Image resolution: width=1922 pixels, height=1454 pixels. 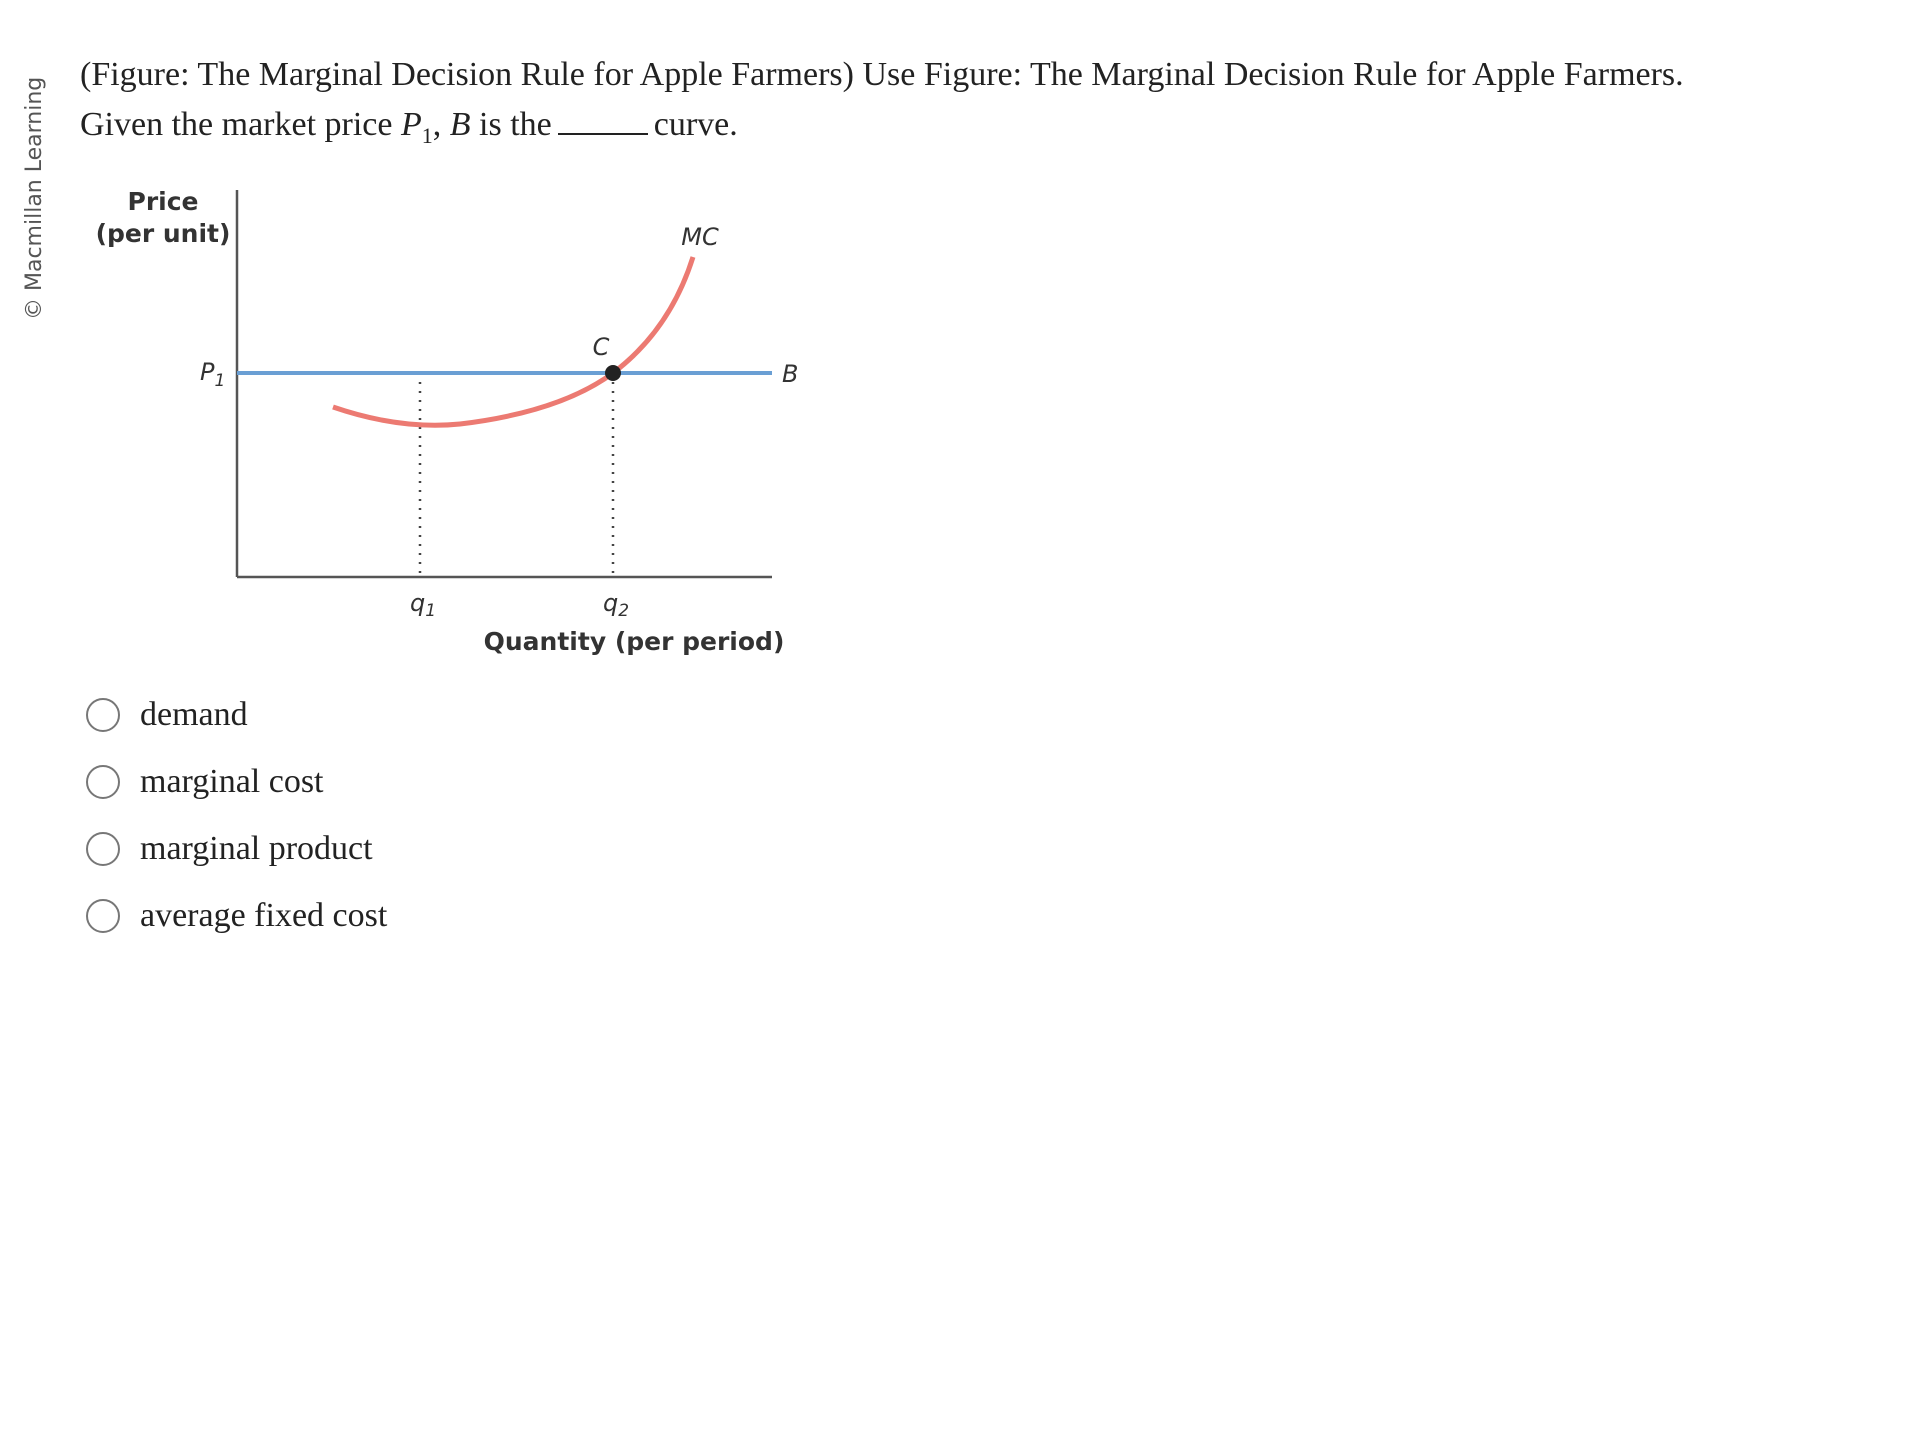 What do you see at coordinates (602, 134) in the screenshot?
I see `blank` at bounding box center [602, 134].